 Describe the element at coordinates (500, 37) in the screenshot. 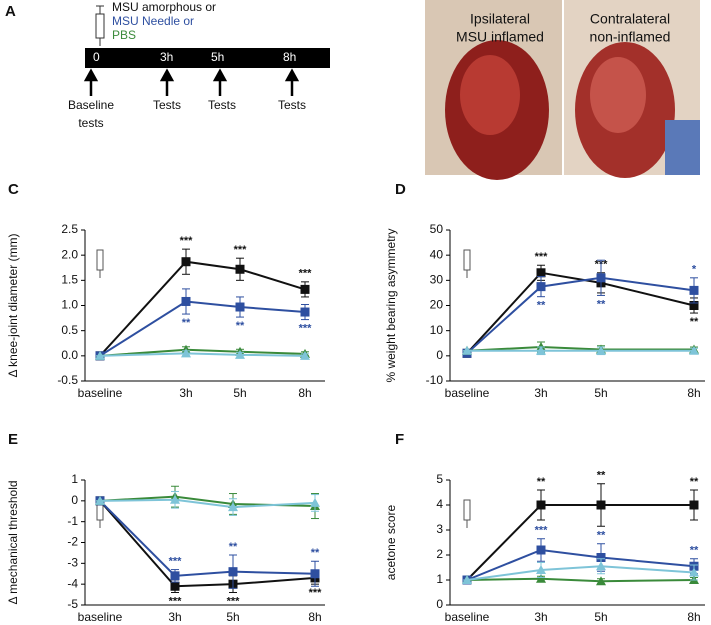

I see `photo-label: MSU inflamed` at that location.